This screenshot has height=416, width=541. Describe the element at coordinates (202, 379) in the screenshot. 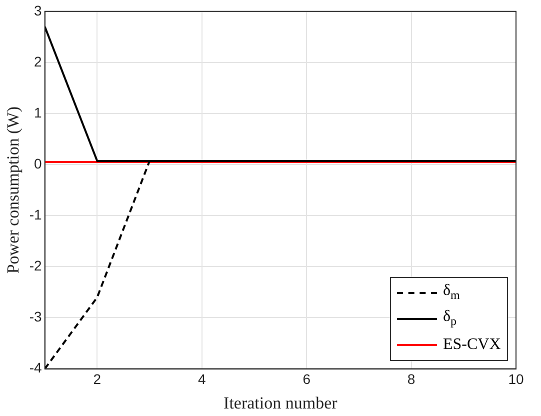

I see `x-tick-label: 4` at that location.